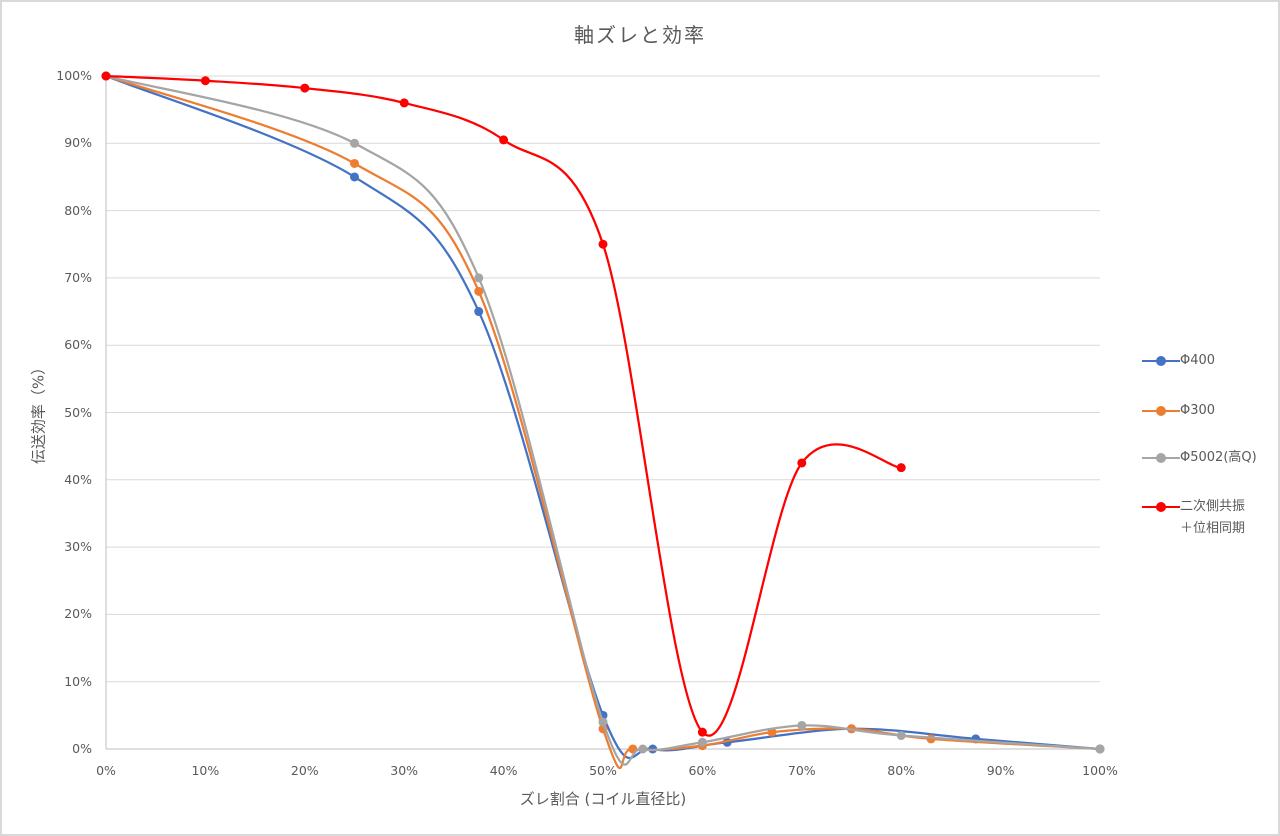  What do you see at coordinates (106, 770) in the screenshot?
I see `x-tick-label: 0%` at bounding box center [106, 770].